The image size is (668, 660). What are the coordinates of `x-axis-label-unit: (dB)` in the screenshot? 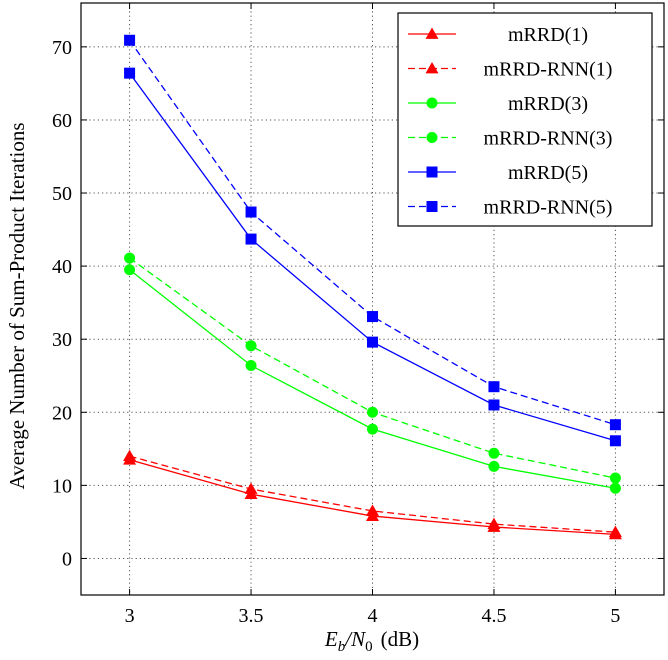 It's located at (400, 639).